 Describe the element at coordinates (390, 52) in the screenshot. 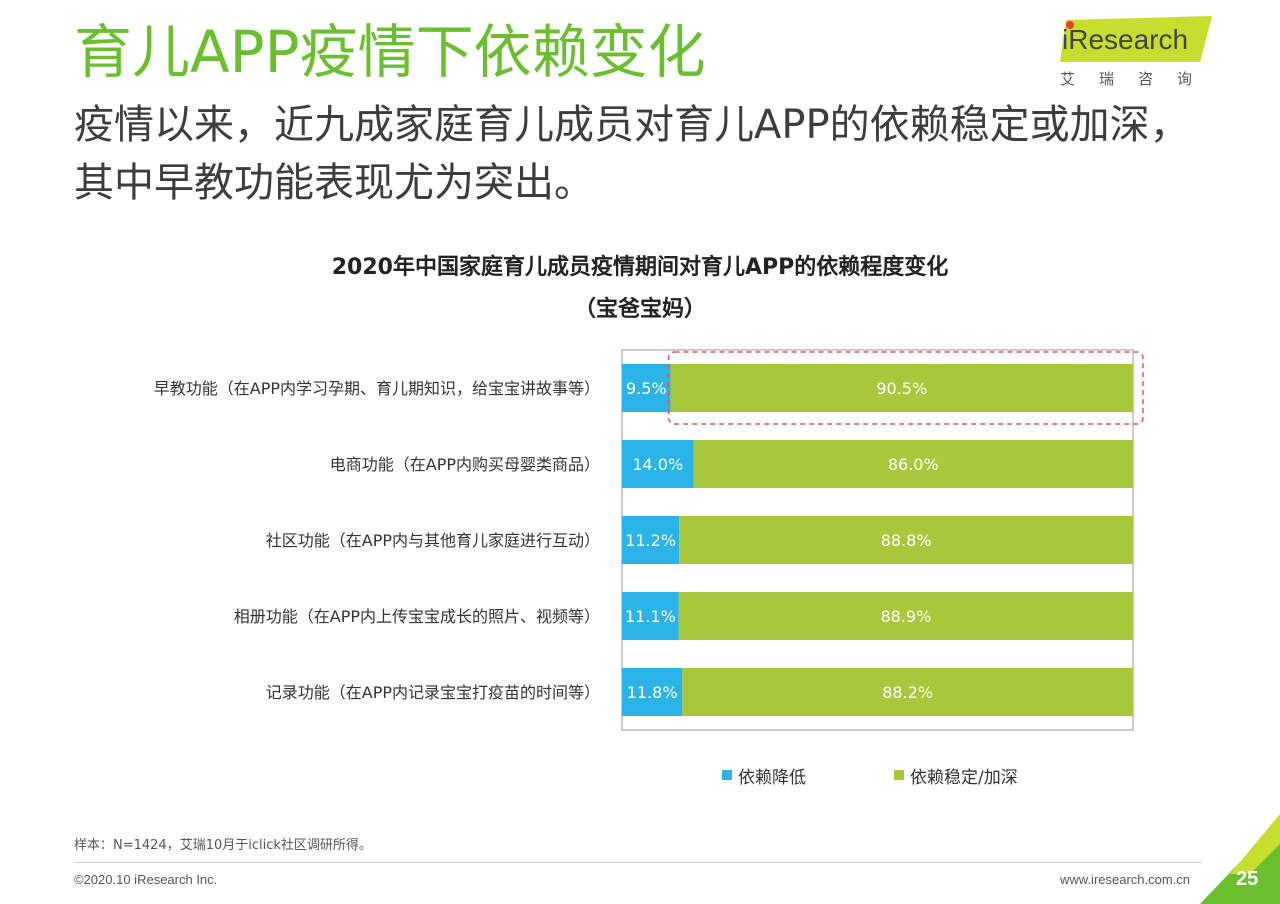

I see `slide-title: 育儿APP疫情下依赖变化` at that location.